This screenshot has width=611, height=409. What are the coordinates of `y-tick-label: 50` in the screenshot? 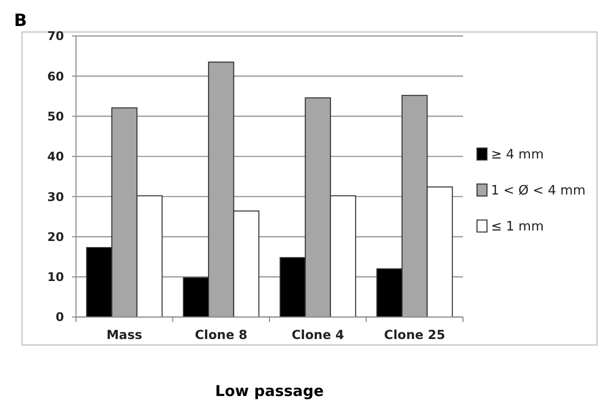 It's located at (55, 116).